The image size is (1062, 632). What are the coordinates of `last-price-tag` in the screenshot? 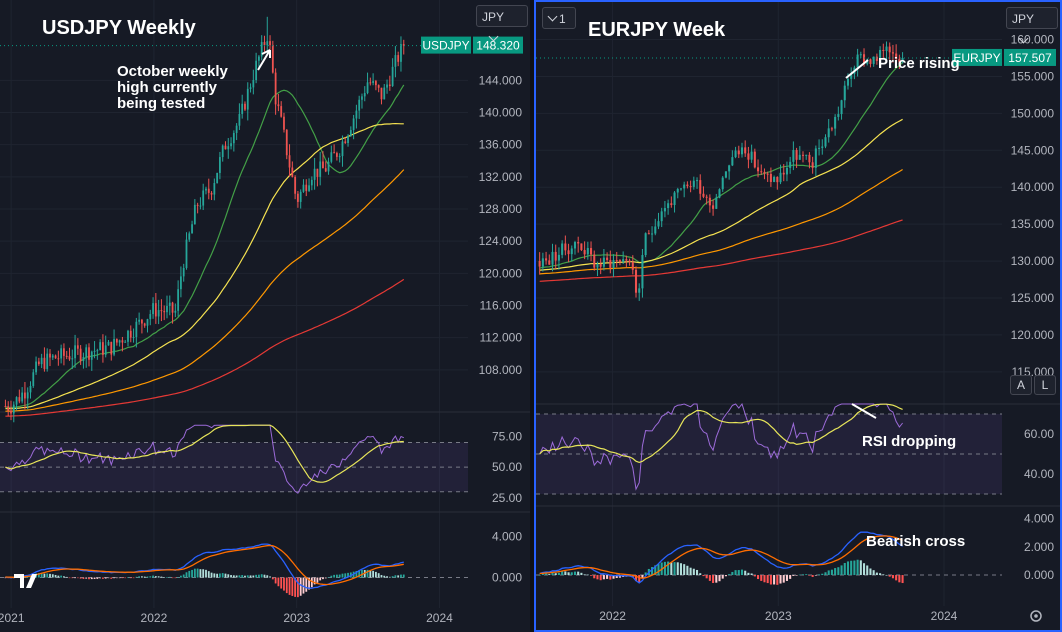 It's located at (498, 45).